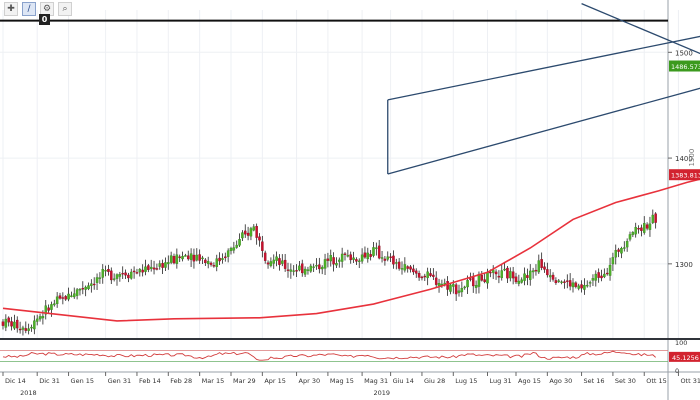 The height and width of the screenshot is (400, 700). What do you see at coordinates (594, 381) in the screenshot?
I see `date-tick-label: Set 16` at bounding box center [594, 381].